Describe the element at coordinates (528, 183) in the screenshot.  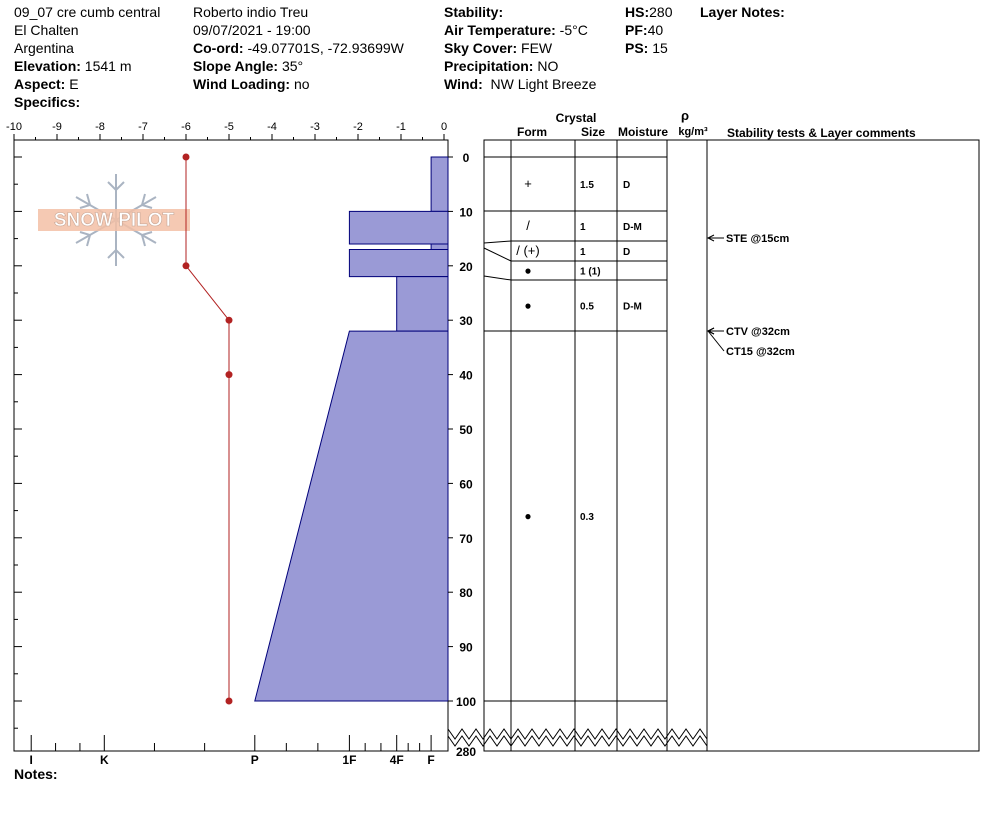
I see `layer-form: +` at that location.